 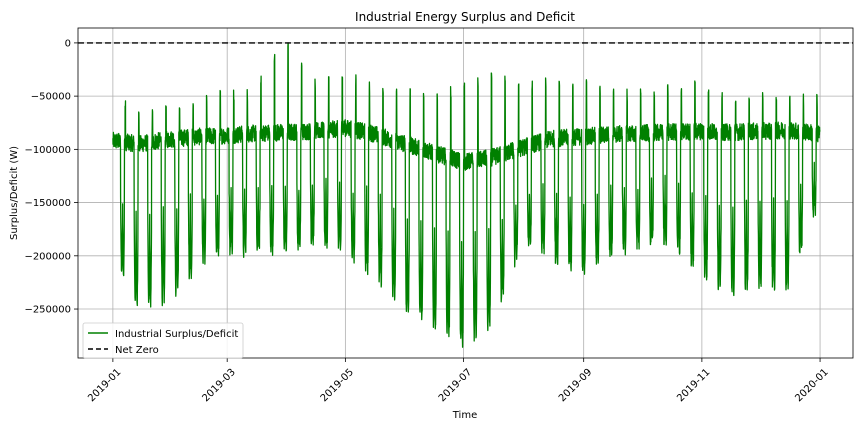 What do you see at coordinates (137, 350) in the screenshot?
I see `legend-label-net-zero: Net Zero` at bounding box center [137, 350].